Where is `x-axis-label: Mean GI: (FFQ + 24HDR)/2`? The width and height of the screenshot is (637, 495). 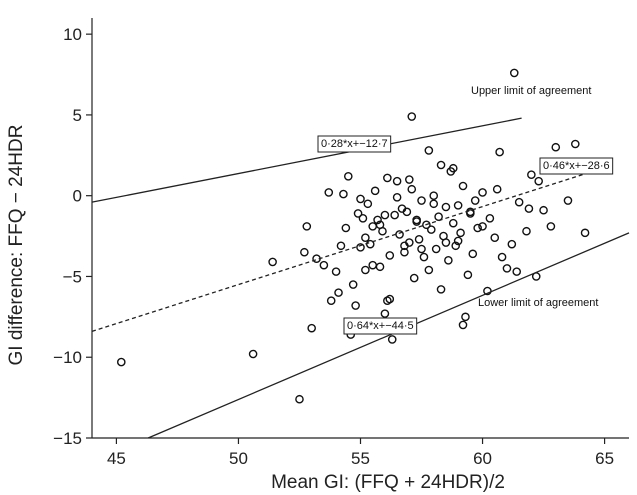
x-axis-label: Mean GI: (FFQ + 24HDR)/2 is located at coordinates (388, 482).